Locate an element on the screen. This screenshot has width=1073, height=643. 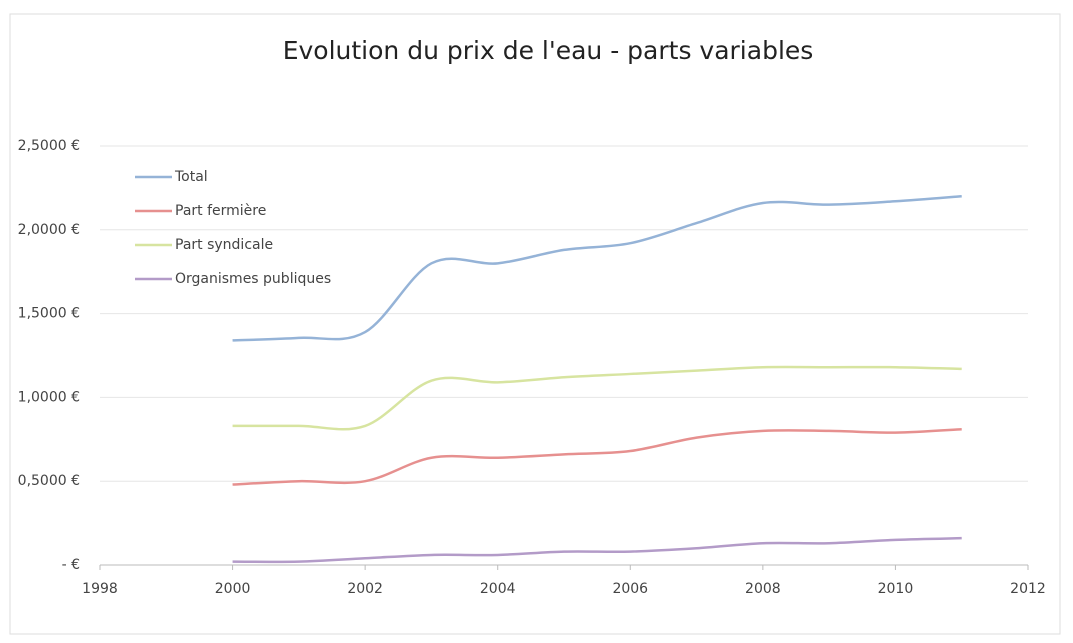
y-tick-label: 2,5000 € is located at coordinates (49, 146).